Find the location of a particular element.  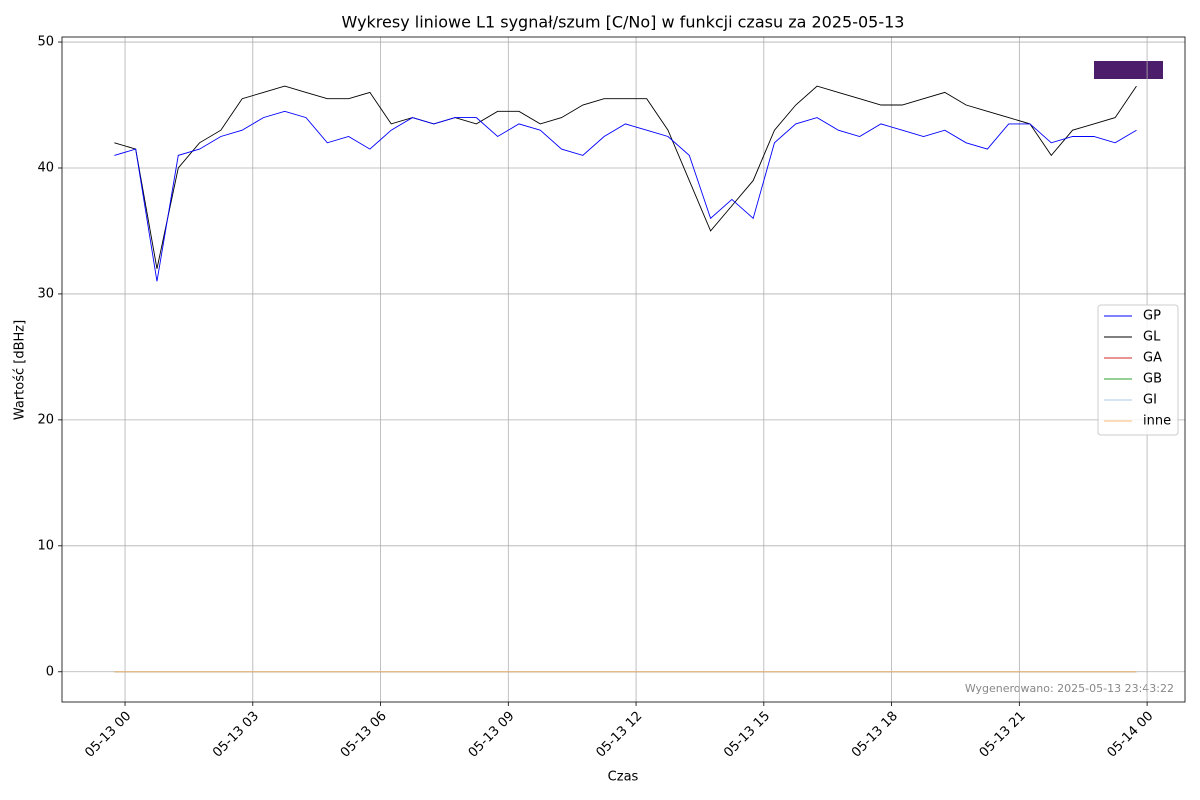

x-tick-label: 05-13 18 is located at coordinates (875, 735).